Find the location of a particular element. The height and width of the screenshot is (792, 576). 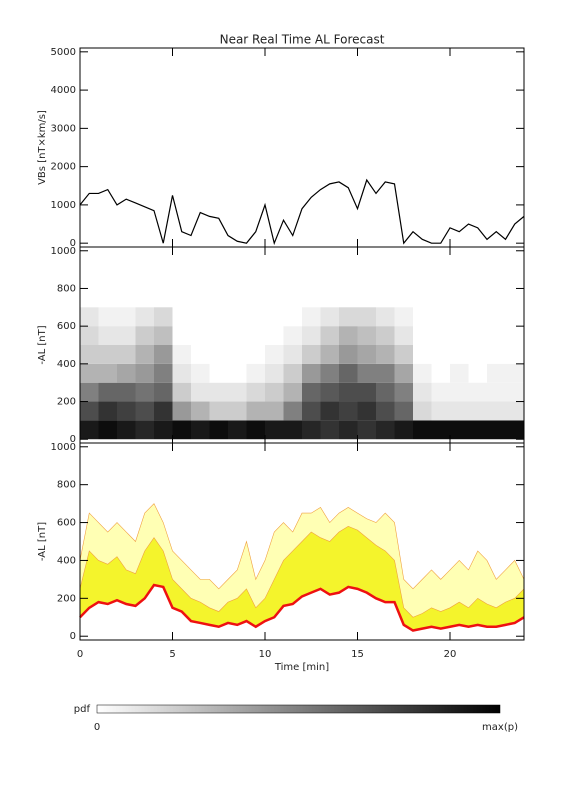

y-tick-label: 600 is located at coordinates (66, 523).